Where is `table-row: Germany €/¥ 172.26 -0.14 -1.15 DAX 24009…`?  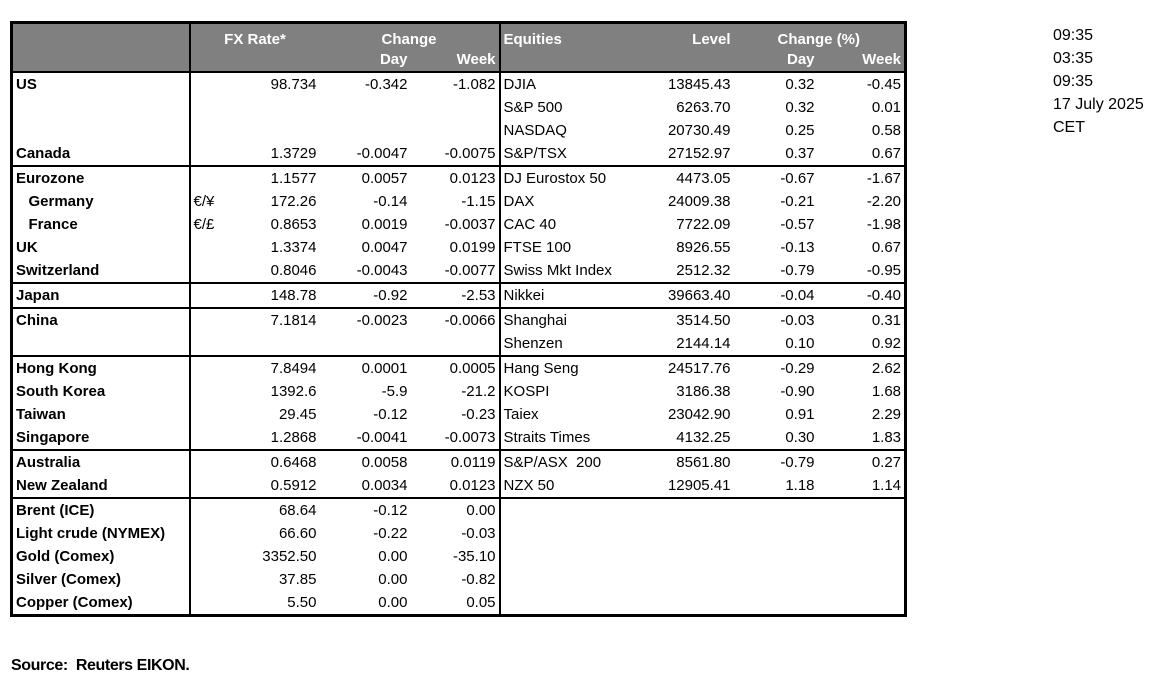
table-row: Germany €/¥ 172.26 -0.14 -1.15 DAX 24009… is located at coordinates (459, 201).